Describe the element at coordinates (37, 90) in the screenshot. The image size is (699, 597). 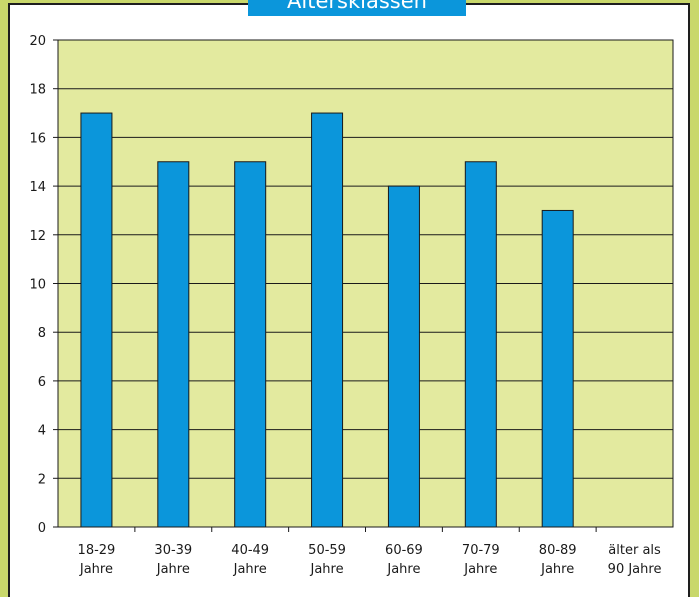
I see `y-tick-label: 18` at that location.